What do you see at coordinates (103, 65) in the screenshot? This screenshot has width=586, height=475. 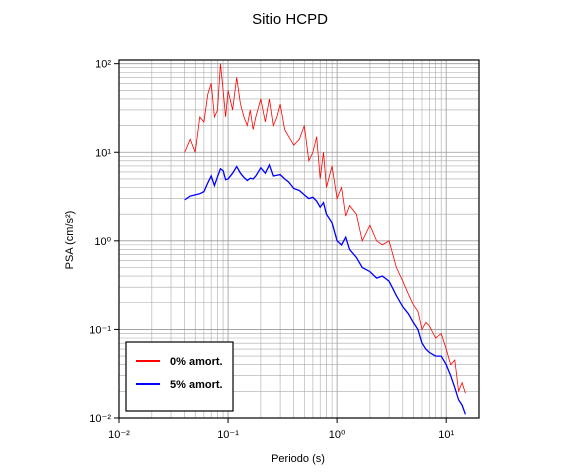 I see `y-tick-label: 10²` at bounding box center [103, 65].